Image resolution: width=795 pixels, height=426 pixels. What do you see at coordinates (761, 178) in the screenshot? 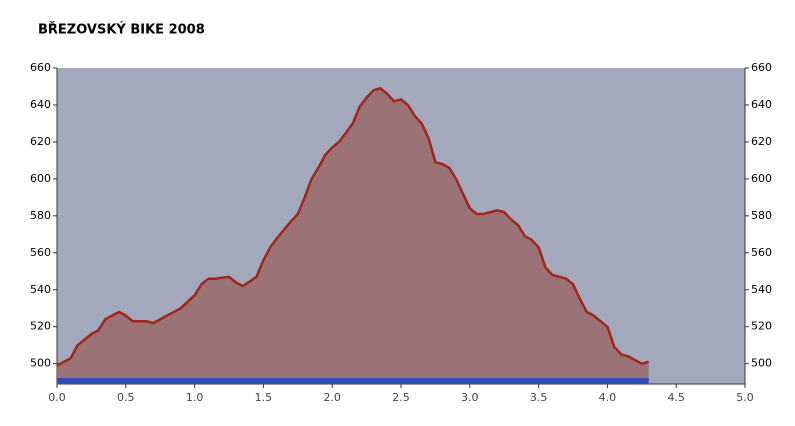
I see `y2-tick-label: 600` at bounding box center [761, 178].